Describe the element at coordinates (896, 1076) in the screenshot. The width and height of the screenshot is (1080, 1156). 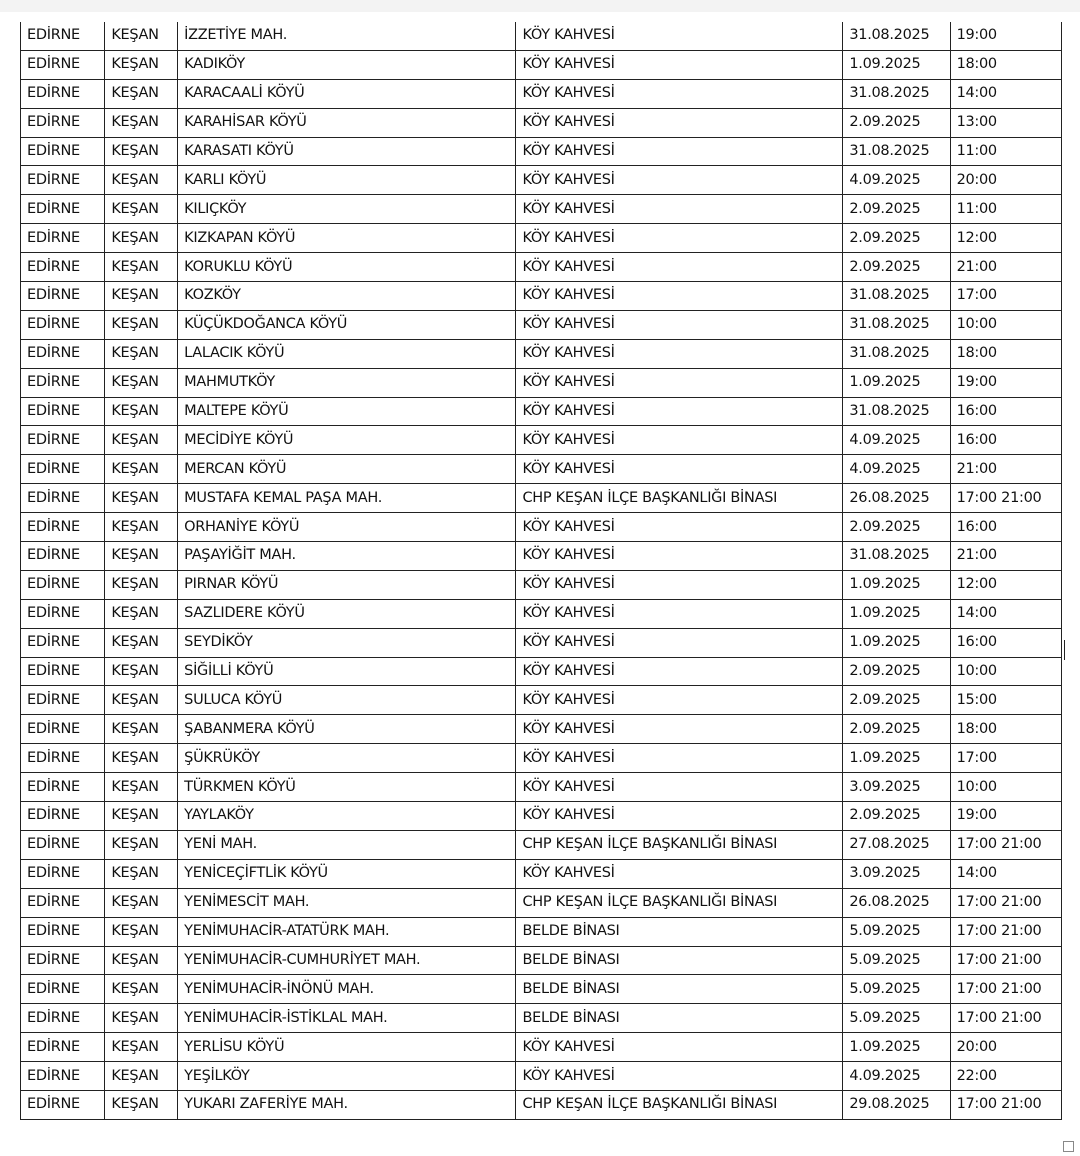
I see `date-cell: 4.09.2025` at that location.